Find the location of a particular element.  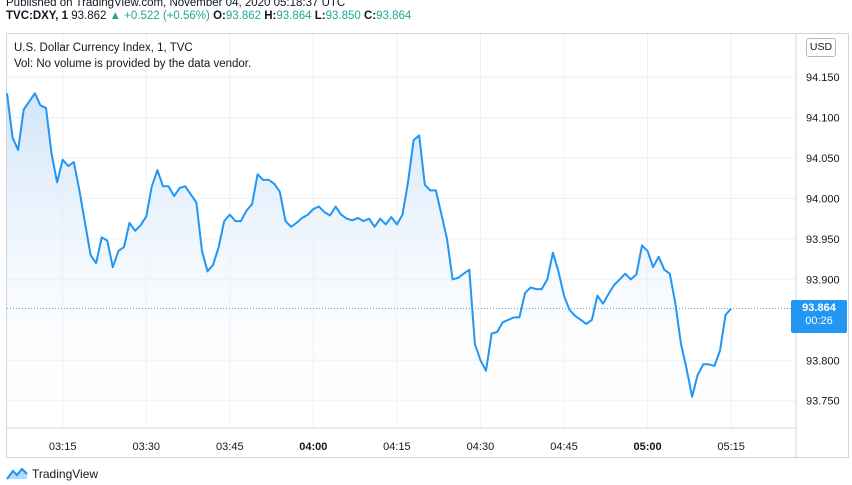

open-label: O: is located at coordinates (219, 16).